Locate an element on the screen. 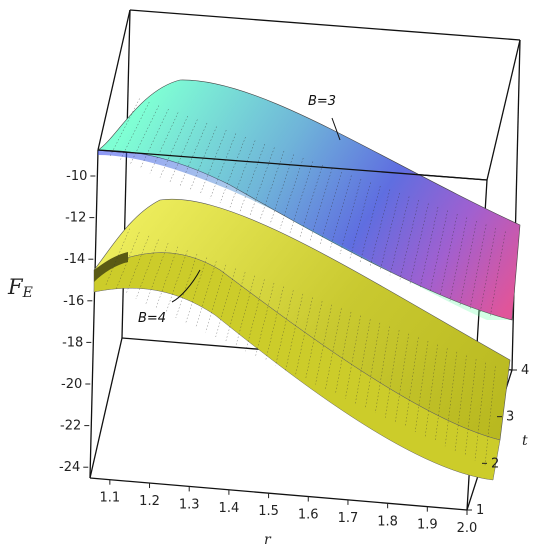  x-tick-label: 1.2 is located at coordinates (149, 501).